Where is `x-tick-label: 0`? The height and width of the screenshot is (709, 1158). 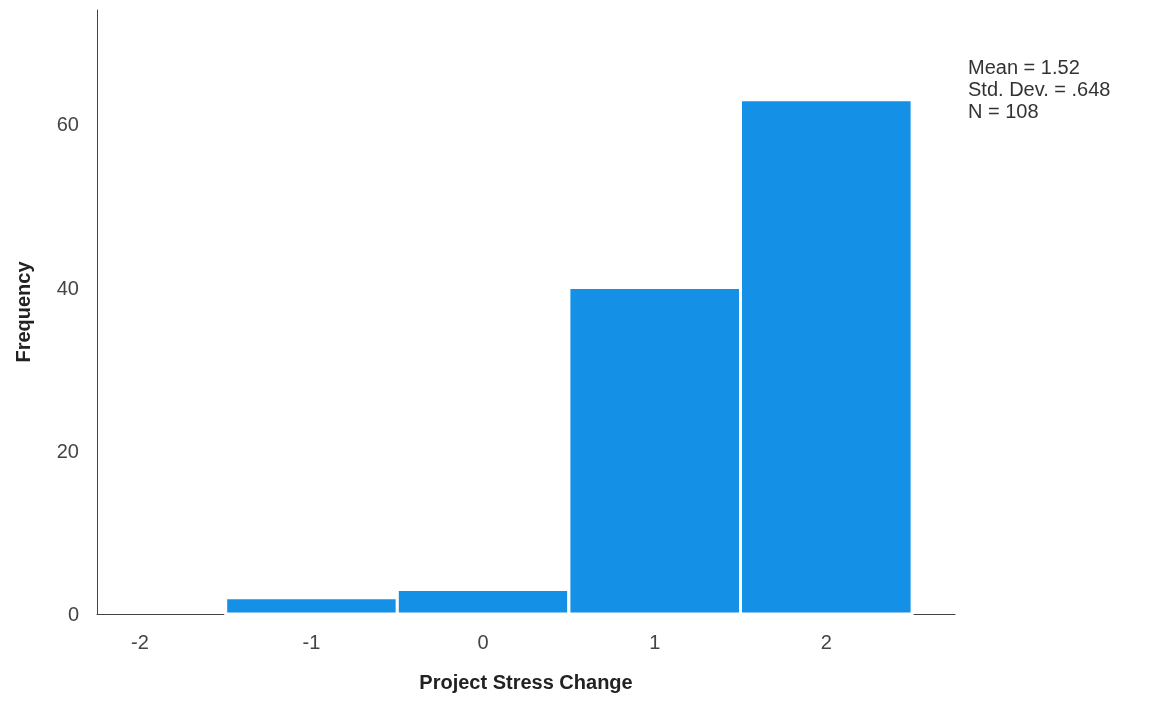 x-tick-label: 0 is located at coordinates (483, 642).